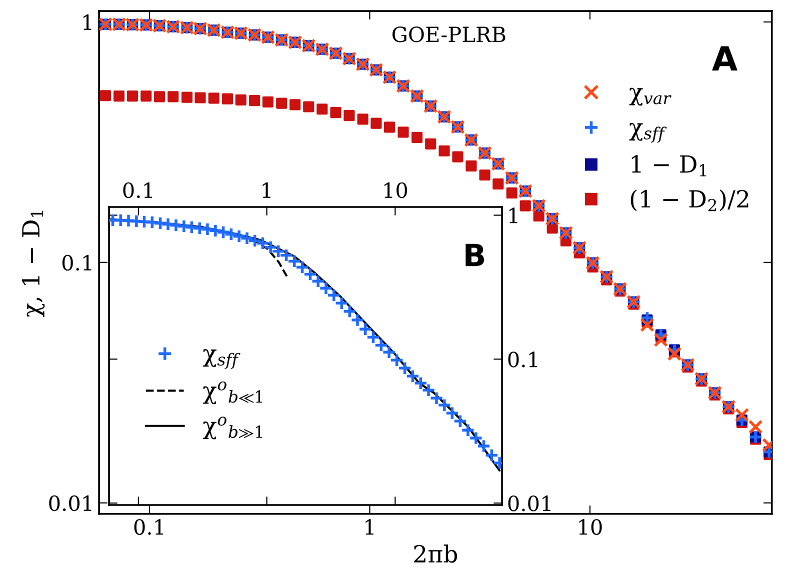  I want to click on legend-label: 1 − D$_{1}$, so click(669, 165).